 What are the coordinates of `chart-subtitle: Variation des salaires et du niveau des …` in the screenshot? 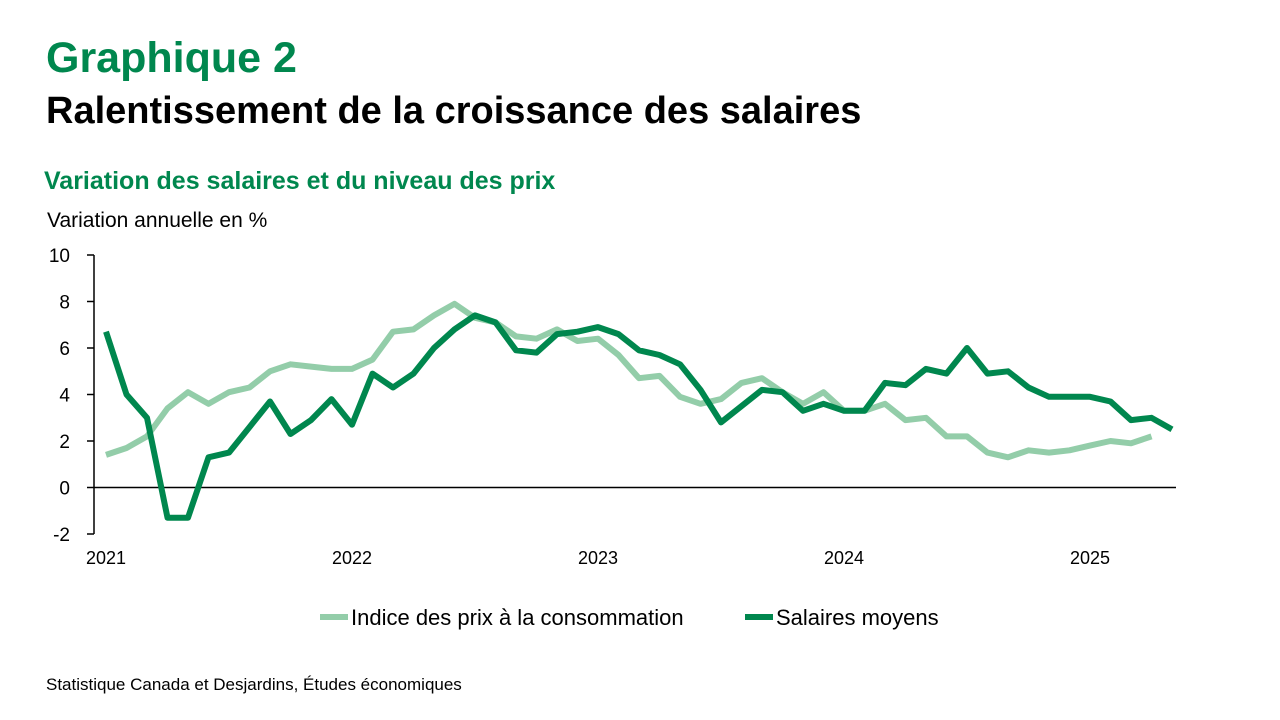 It's located at (300, 181).